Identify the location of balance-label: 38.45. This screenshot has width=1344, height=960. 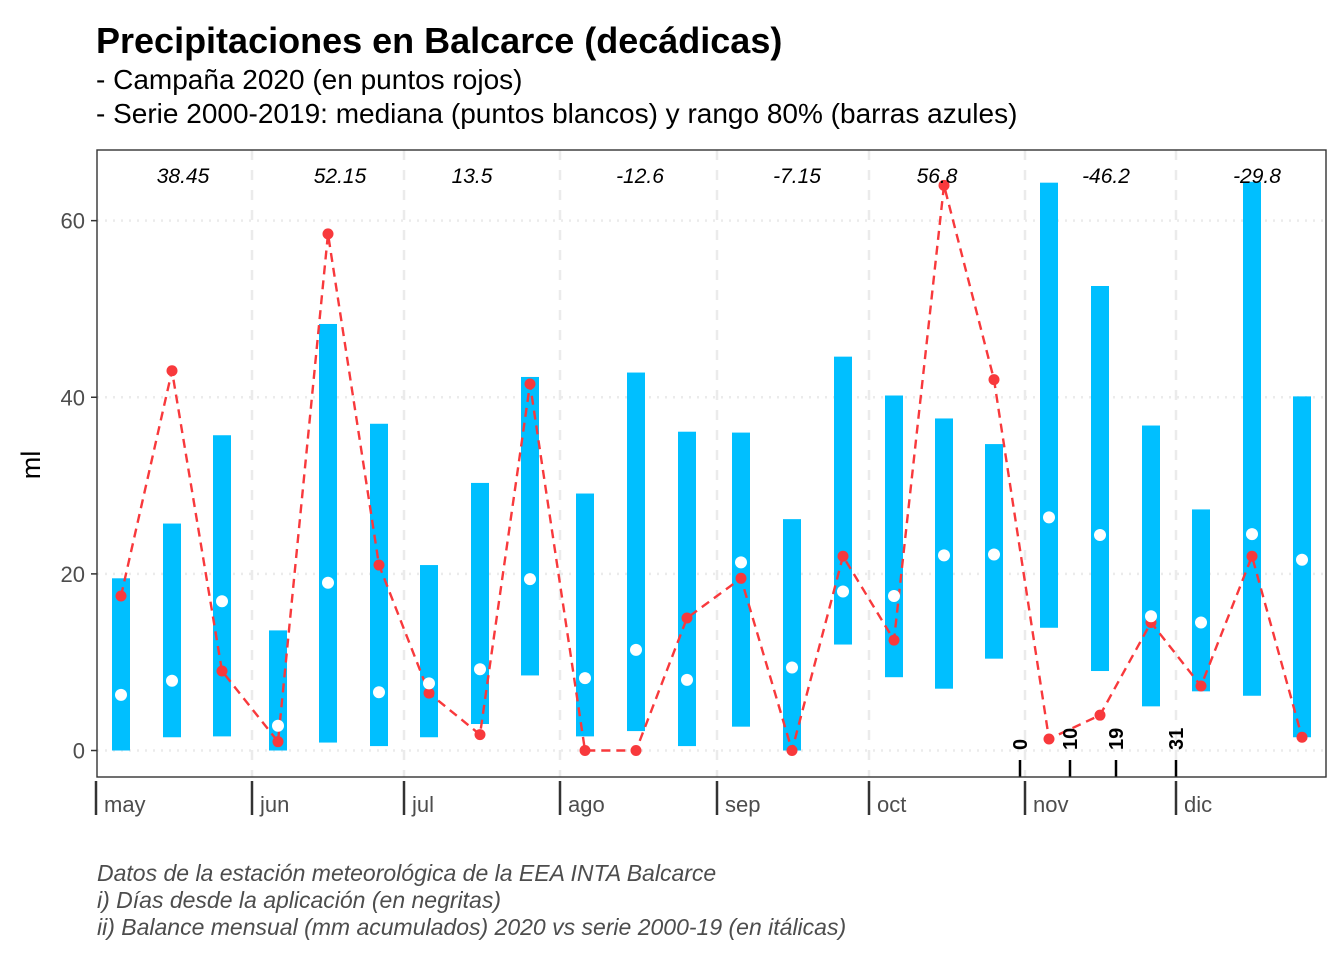
(183, 176).